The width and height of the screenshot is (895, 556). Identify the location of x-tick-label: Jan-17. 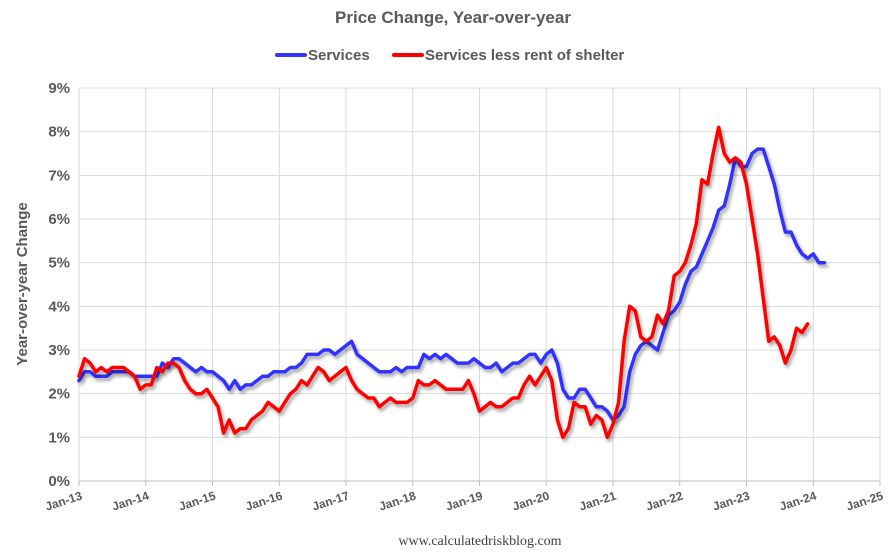
(330, 500).